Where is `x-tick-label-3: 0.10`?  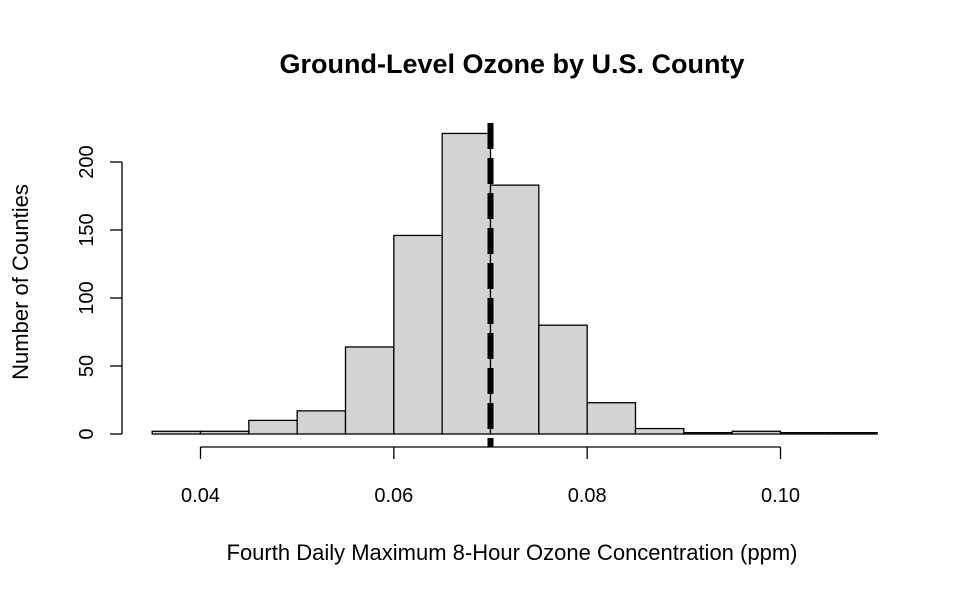
x-tick-label-3: 0.10 is located at coordinates (780, 496).